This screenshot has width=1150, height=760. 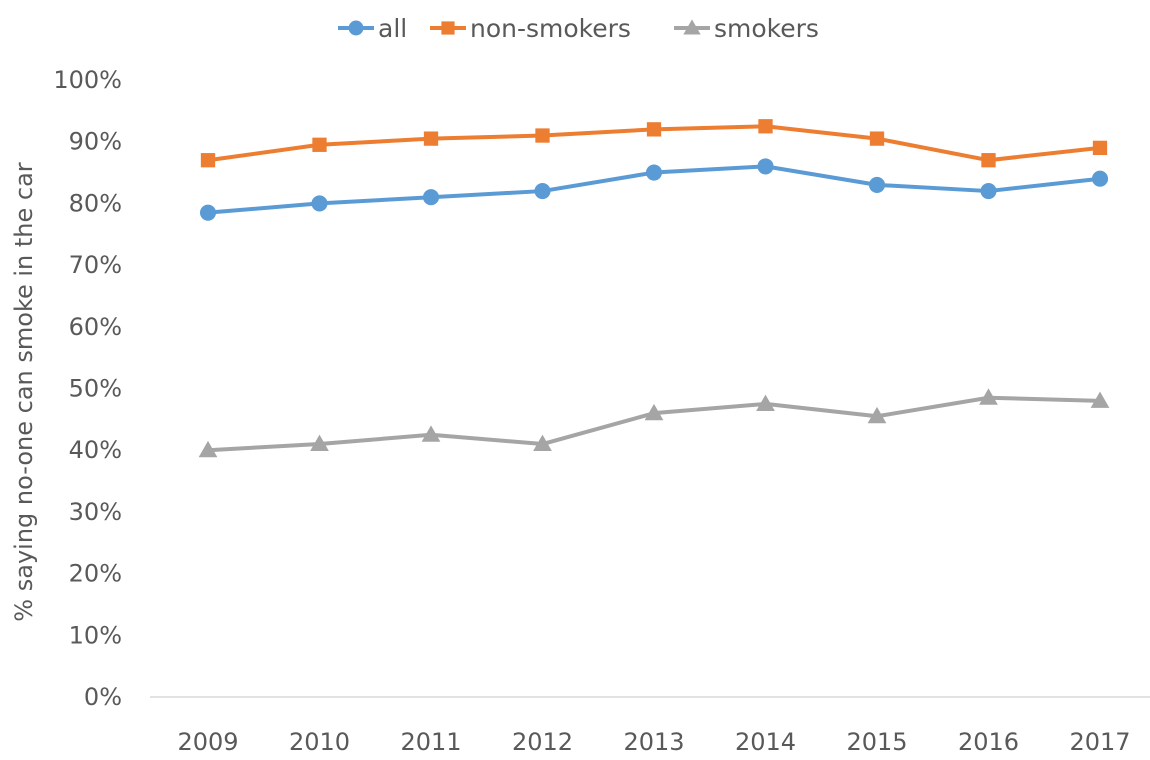 What do you see at coordinates (550, 28) in the screenshot?
I see `legend-label: non-smokers` at bounding box center [550, 28].